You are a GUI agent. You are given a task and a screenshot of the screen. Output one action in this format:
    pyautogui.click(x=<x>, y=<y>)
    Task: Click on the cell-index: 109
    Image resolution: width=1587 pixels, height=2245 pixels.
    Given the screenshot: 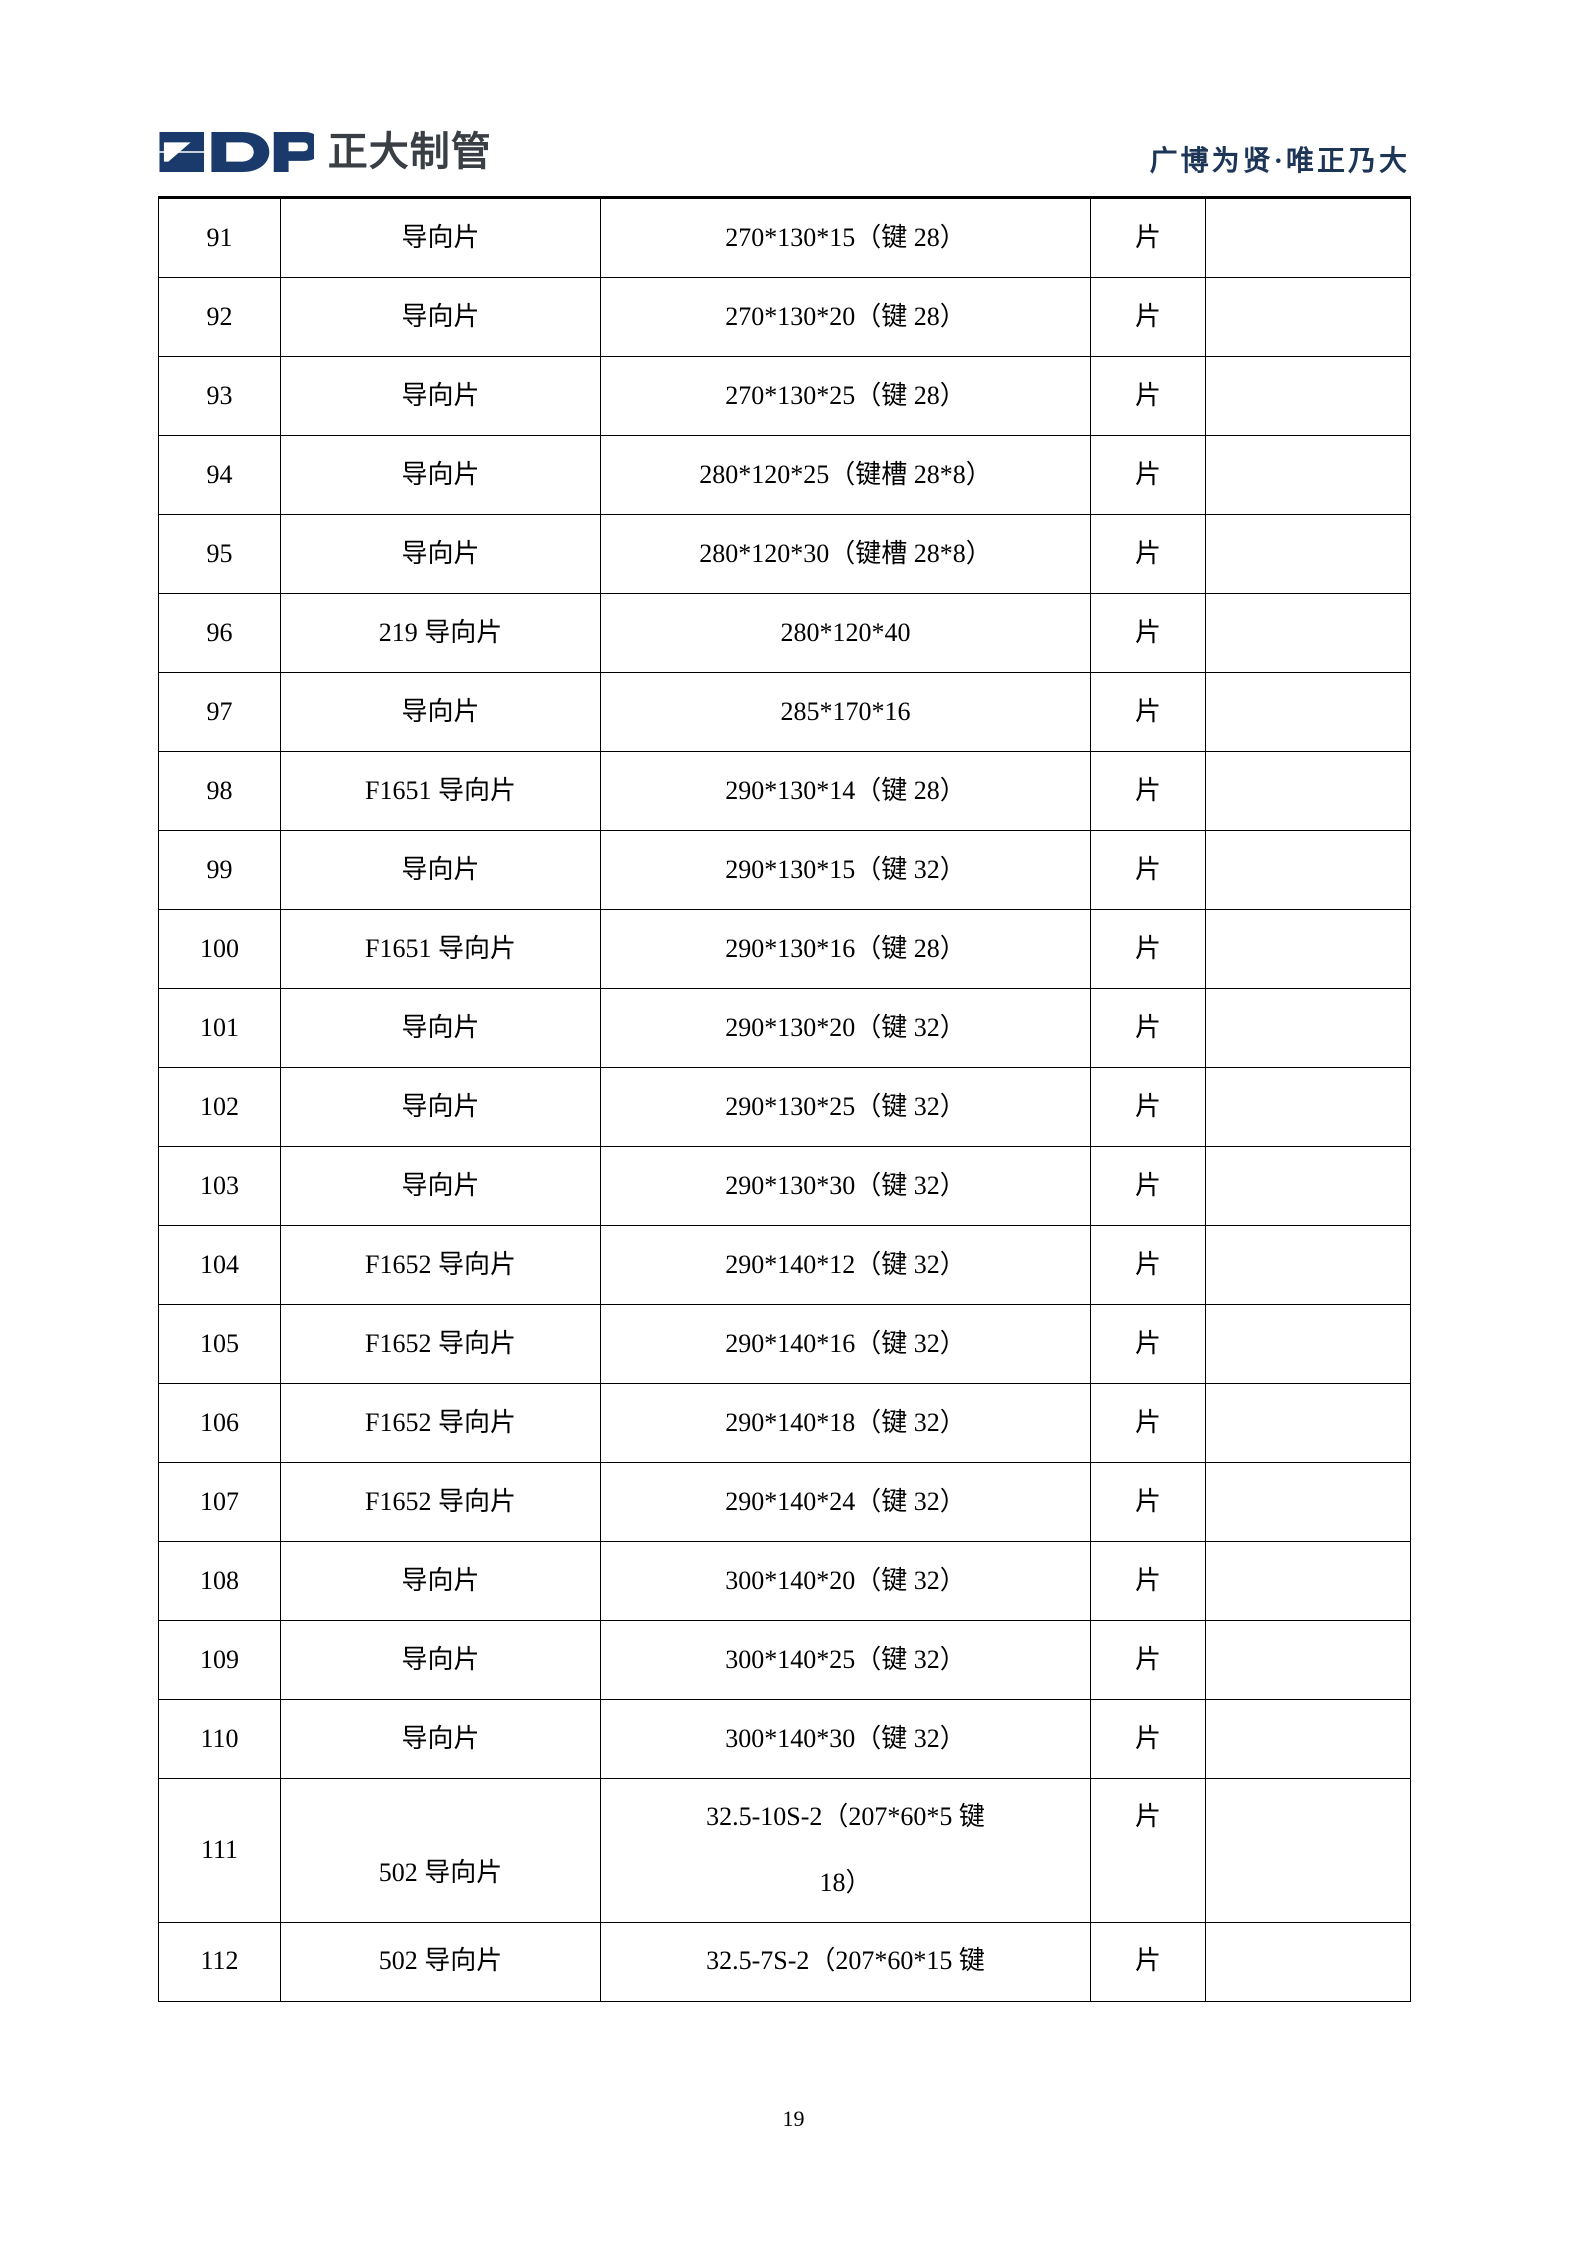 What is the action you would take?
    pyautogui.click(x=219, y=1660)
    